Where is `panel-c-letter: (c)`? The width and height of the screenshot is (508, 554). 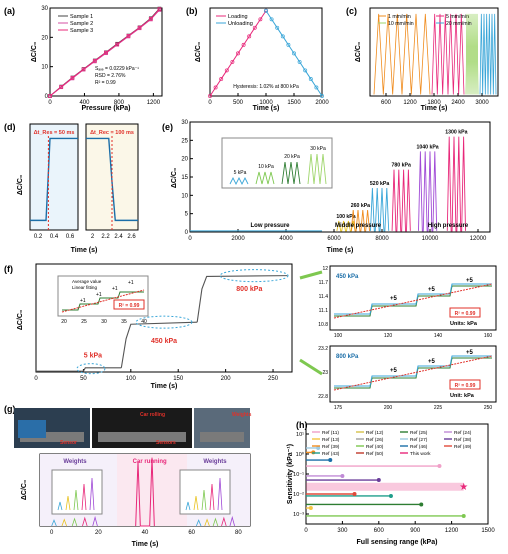 panel-c-letter: (c) is located at coordinates (351, 11).